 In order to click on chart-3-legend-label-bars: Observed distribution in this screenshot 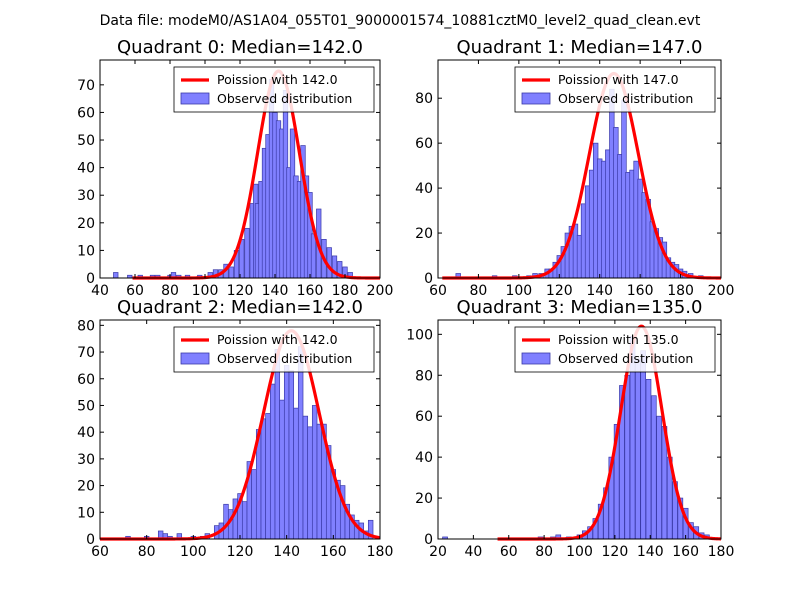, I will do `click(625, 358)`.